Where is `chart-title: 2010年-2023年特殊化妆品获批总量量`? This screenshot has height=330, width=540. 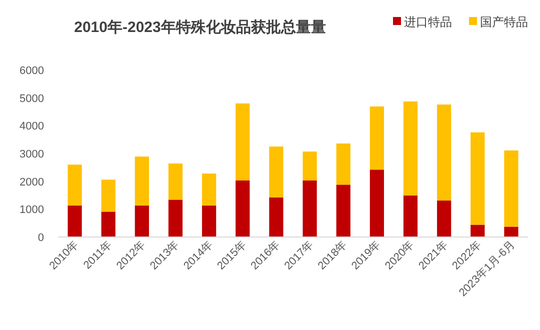
chart-title: 2010年-2023年特殊化妆品获批总量量 is located at coordinates (200, 27).